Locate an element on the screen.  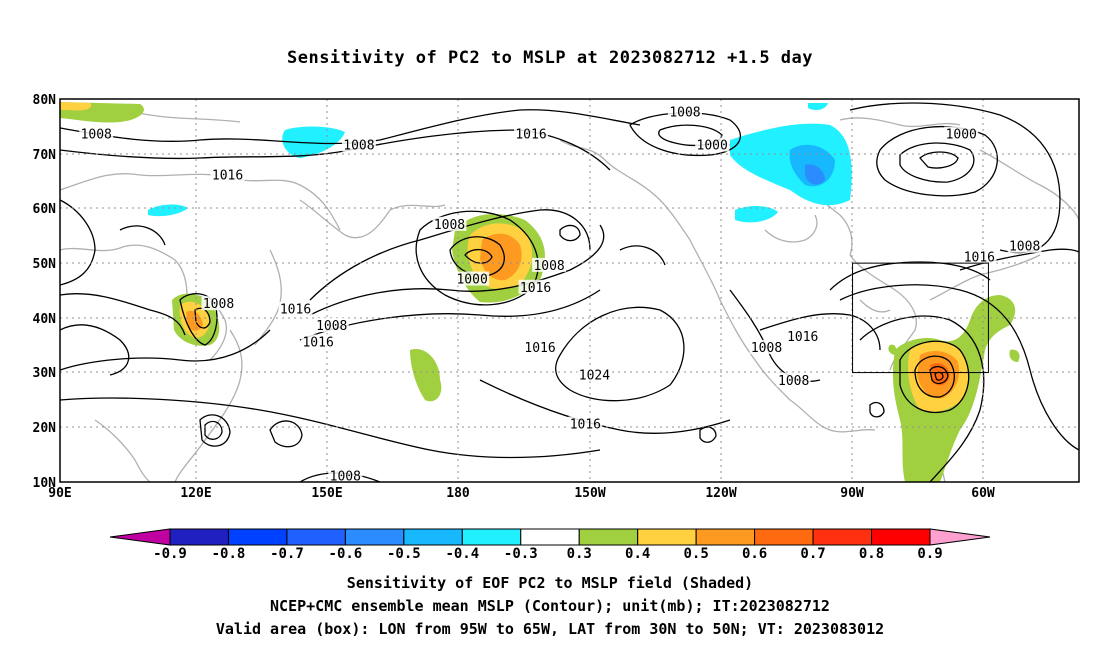
colorbar-label: -0.3 is located at coordinates (521, 554).